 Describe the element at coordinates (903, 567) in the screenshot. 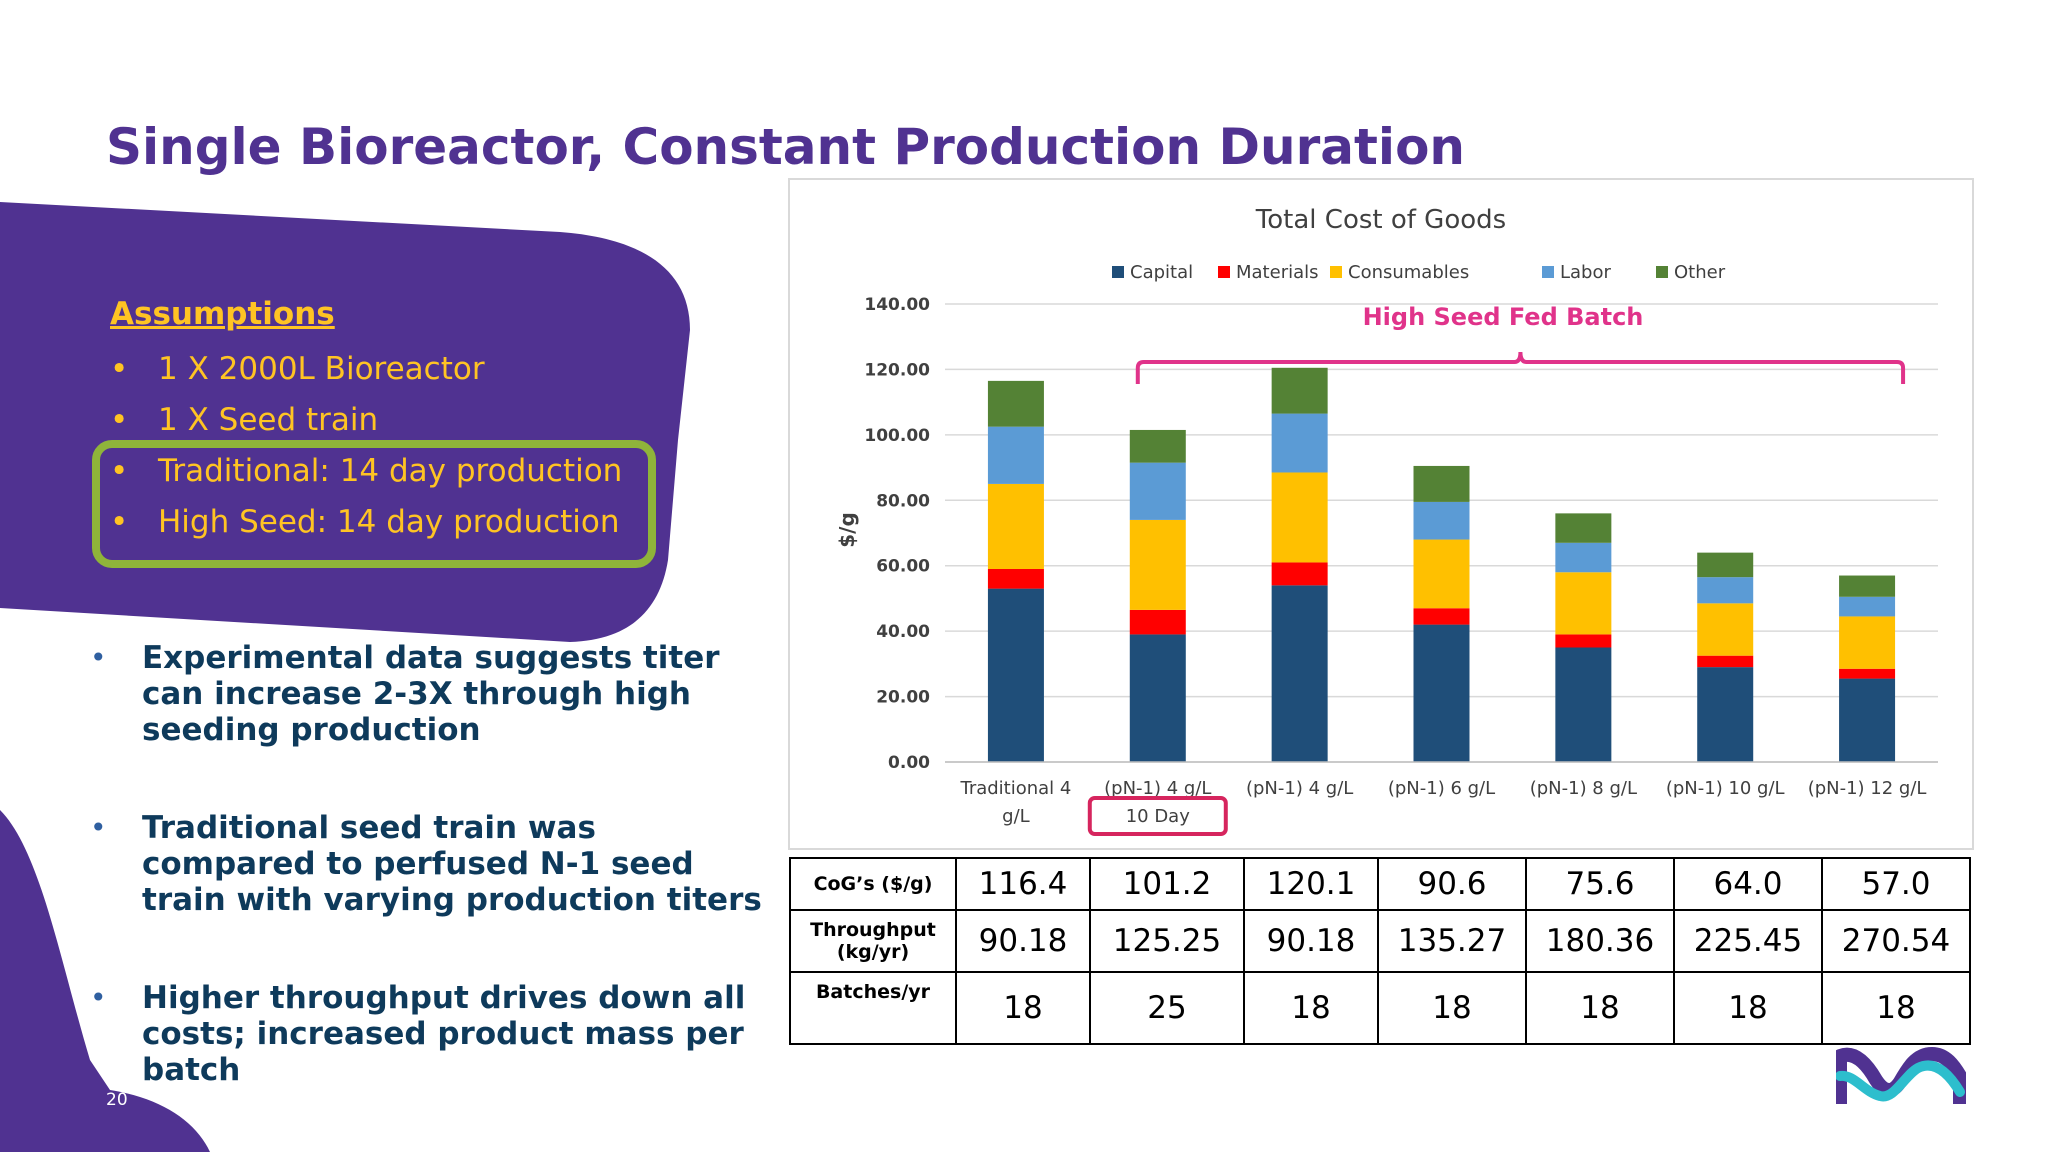

I see `y-tick-label: 60.00` at that location.